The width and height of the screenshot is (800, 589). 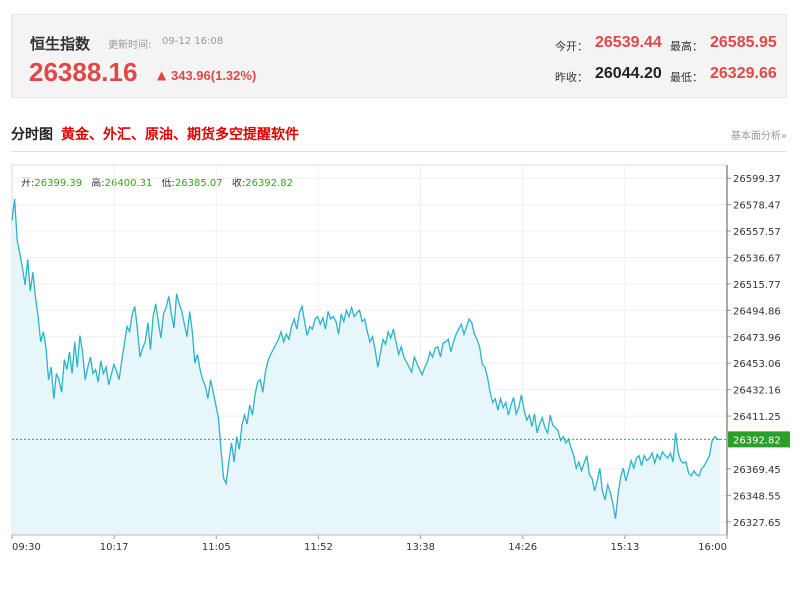 I want to click on x-tick-label: 15:13, so click(x=624, y=547).